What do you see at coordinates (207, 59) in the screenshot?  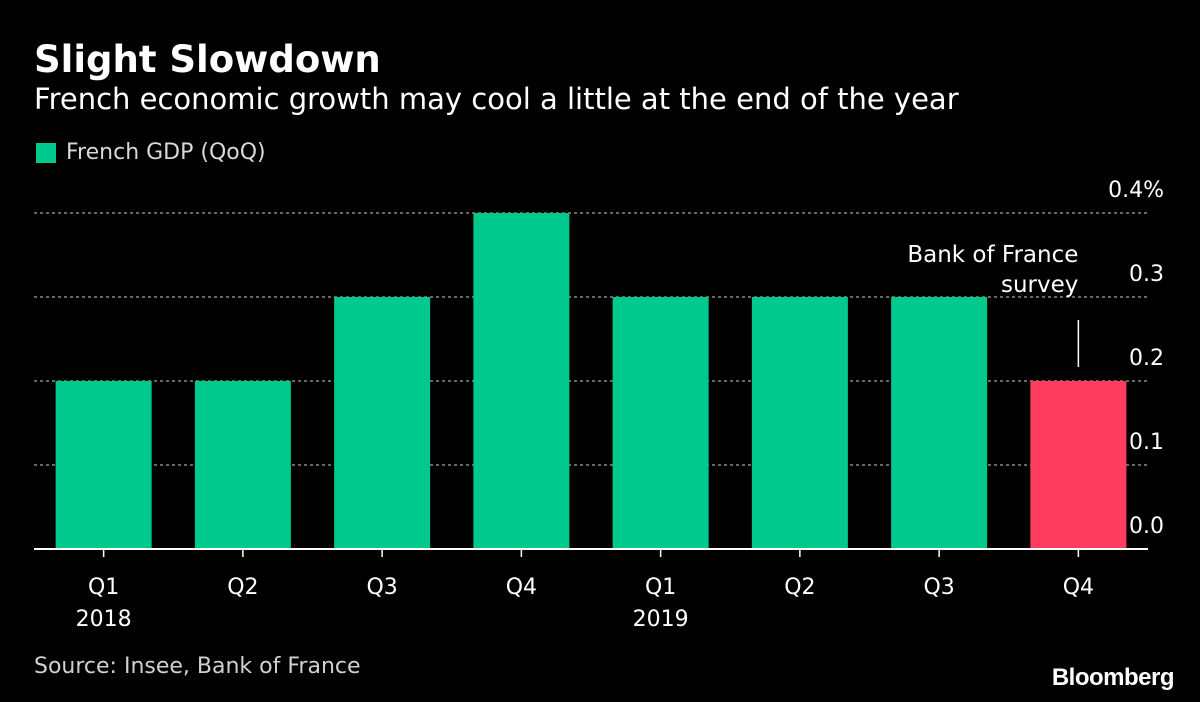 I see `chart-title: Slight Slowdown` at bounding box center [207, 59].